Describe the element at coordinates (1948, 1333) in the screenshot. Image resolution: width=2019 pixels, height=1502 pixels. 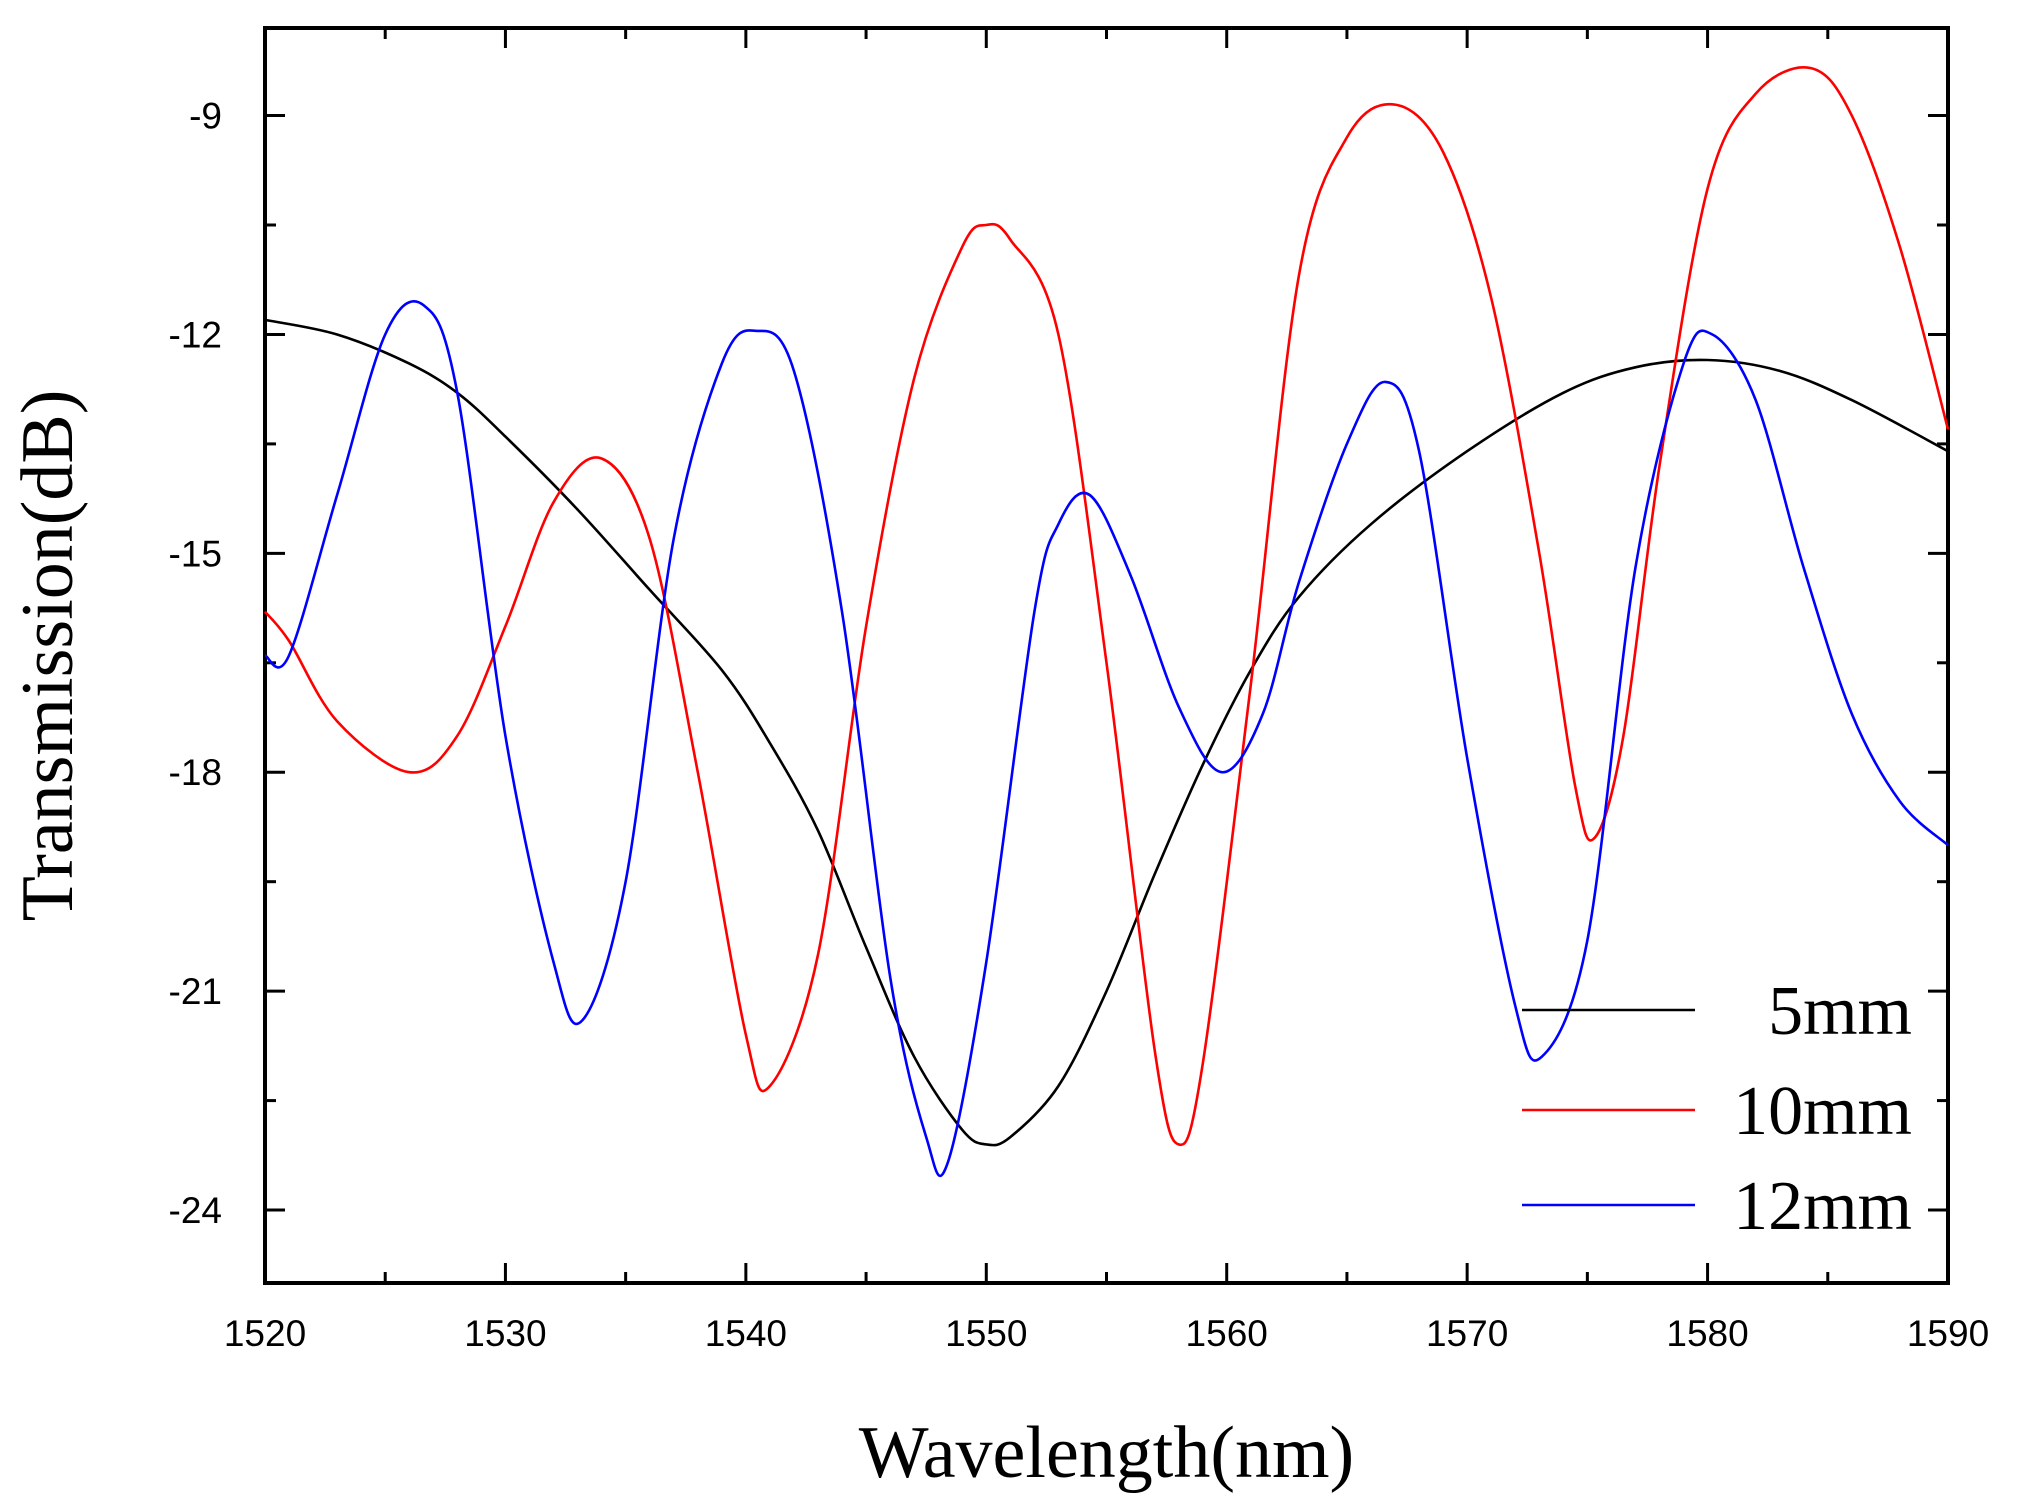
I see `x-tick-label: 1590` at that location.